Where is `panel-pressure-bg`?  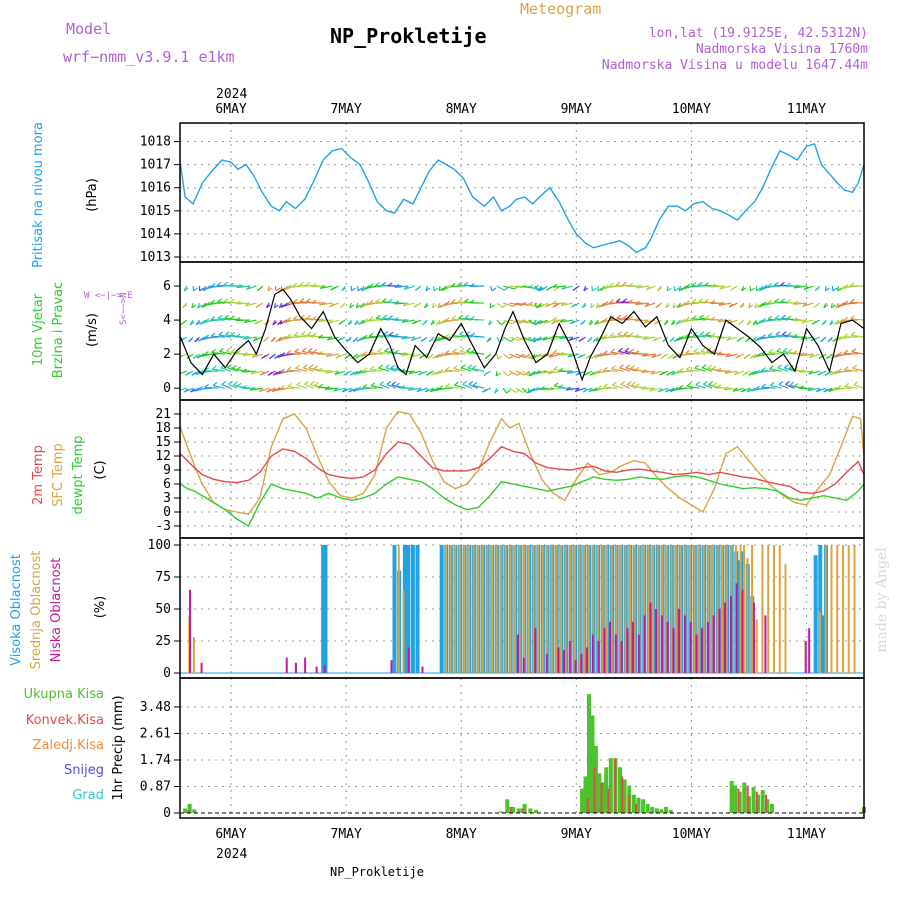
panel-pressure-bg is located at coordinates (522, 192).